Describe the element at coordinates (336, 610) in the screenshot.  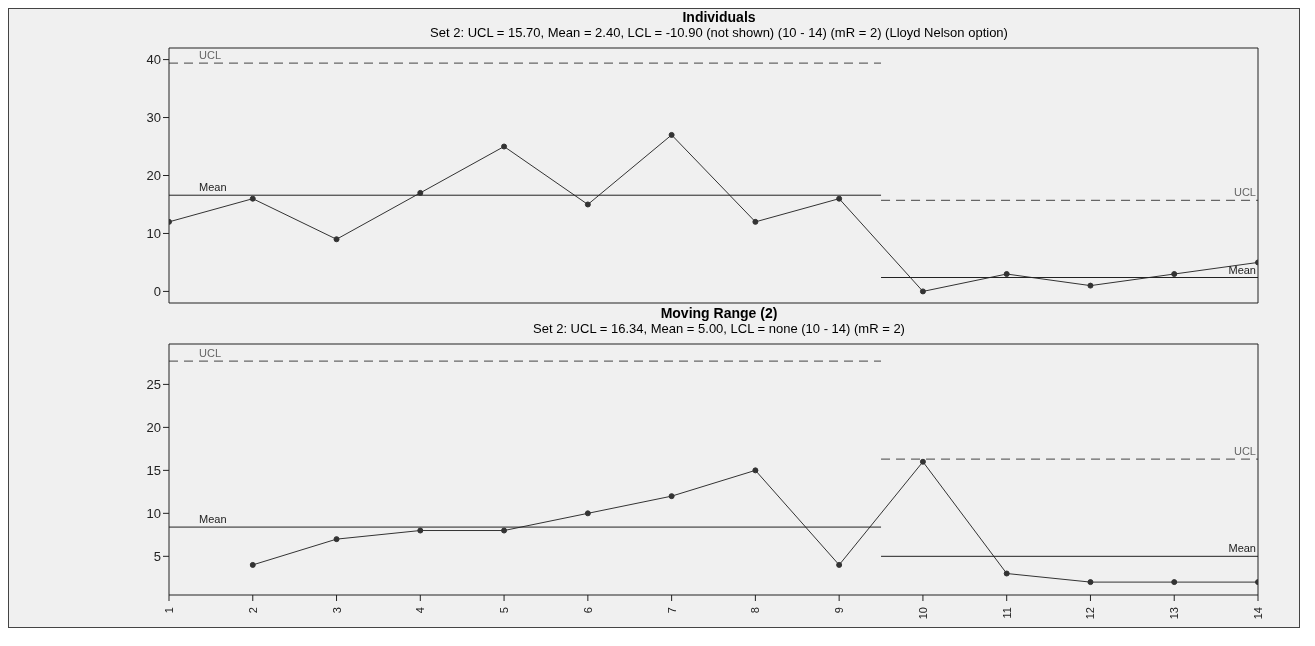
I see `x-tick-label: 3` at that location.